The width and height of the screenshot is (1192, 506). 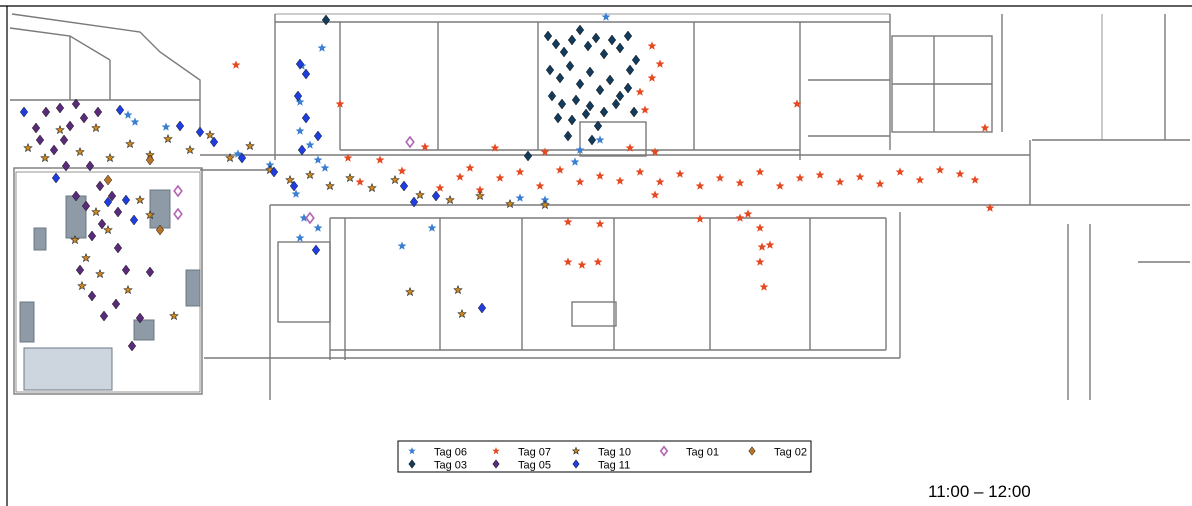 What do you see at coordinates (521, 453) in the screenshot?
I see `legend-item-tag-07: Tag 07` at bounding box center [521, 453].